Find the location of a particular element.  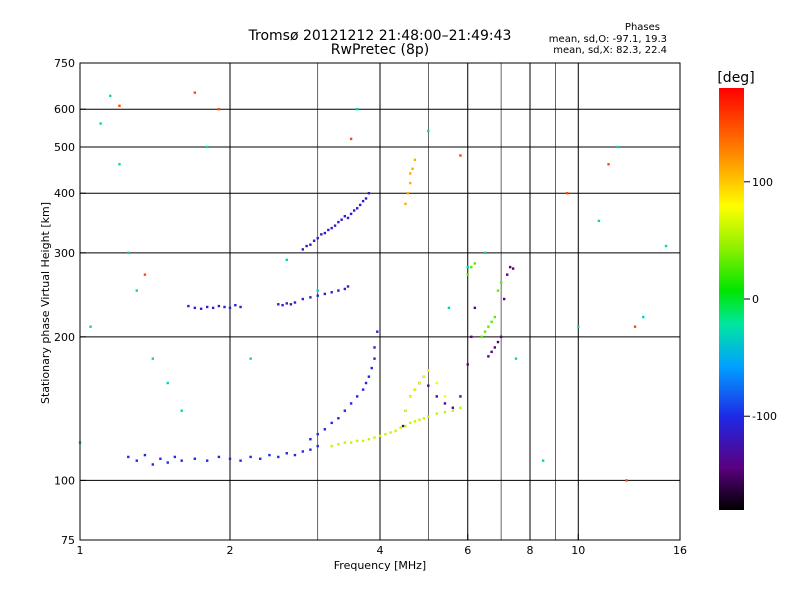

colorbar-tick-label: 100 is located at coordinates (762, 182).